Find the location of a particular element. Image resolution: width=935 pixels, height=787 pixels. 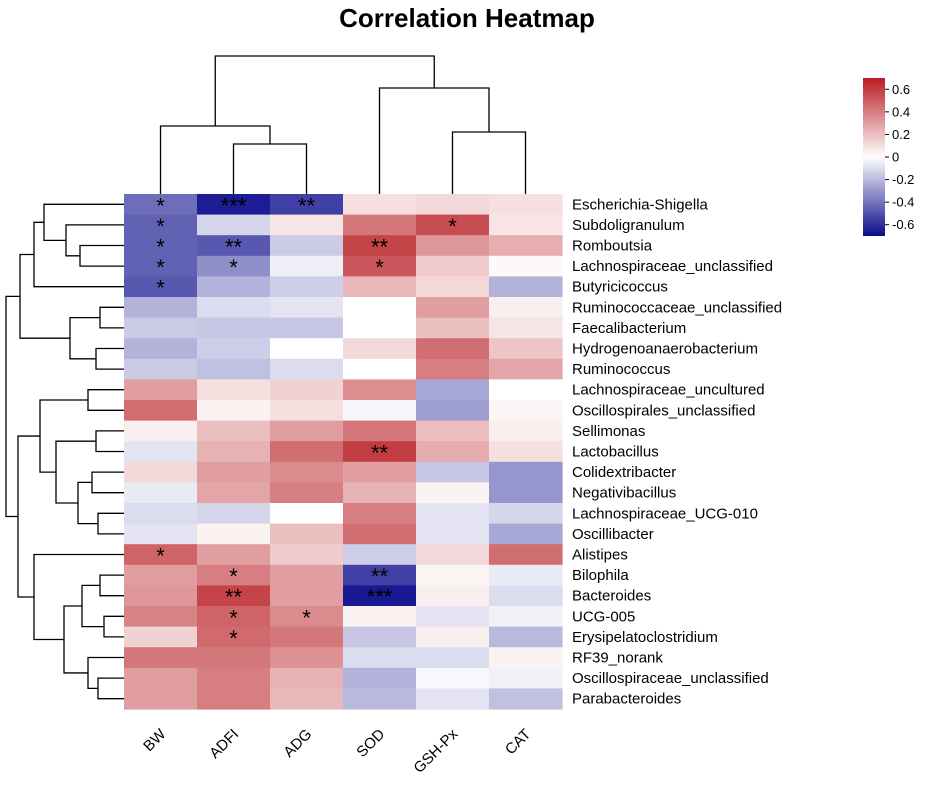

row-label: Oscillibacter is located at coordinates (613, 534).